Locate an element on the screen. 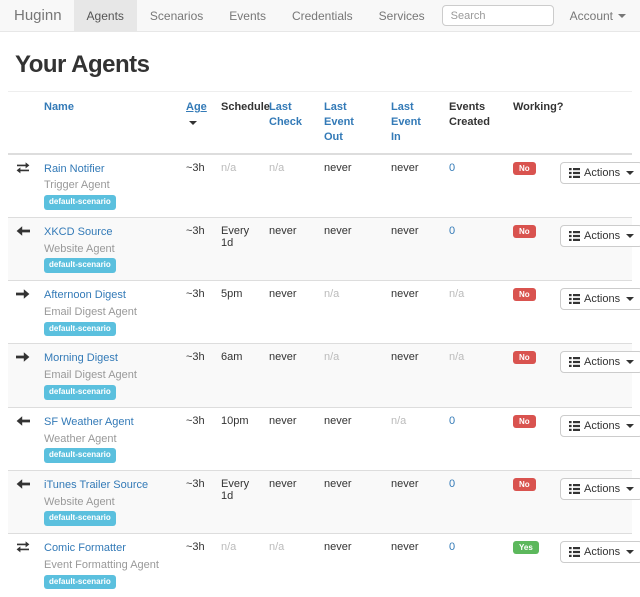  agent-name-link: Comic Formatter is located at coordinates (85, 548).